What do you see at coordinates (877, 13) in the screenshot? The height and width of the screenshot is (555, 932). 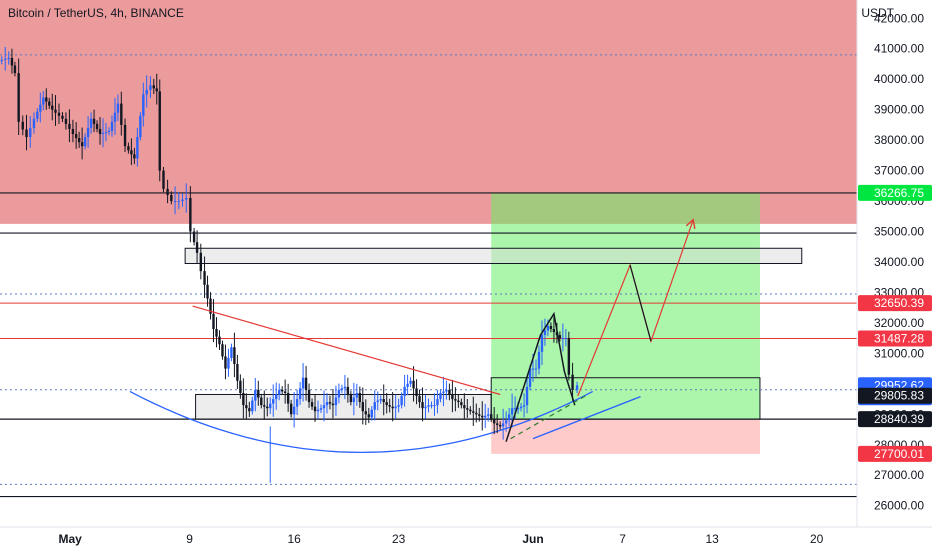 I see `currency-label: USDT` at bounding box center [877, 13].